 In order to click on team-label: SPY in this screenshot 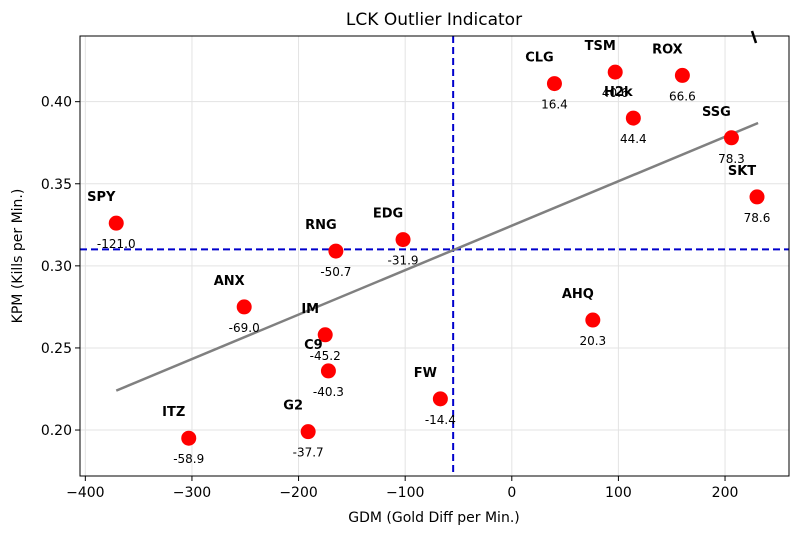, I will do `click(101, 197)`.